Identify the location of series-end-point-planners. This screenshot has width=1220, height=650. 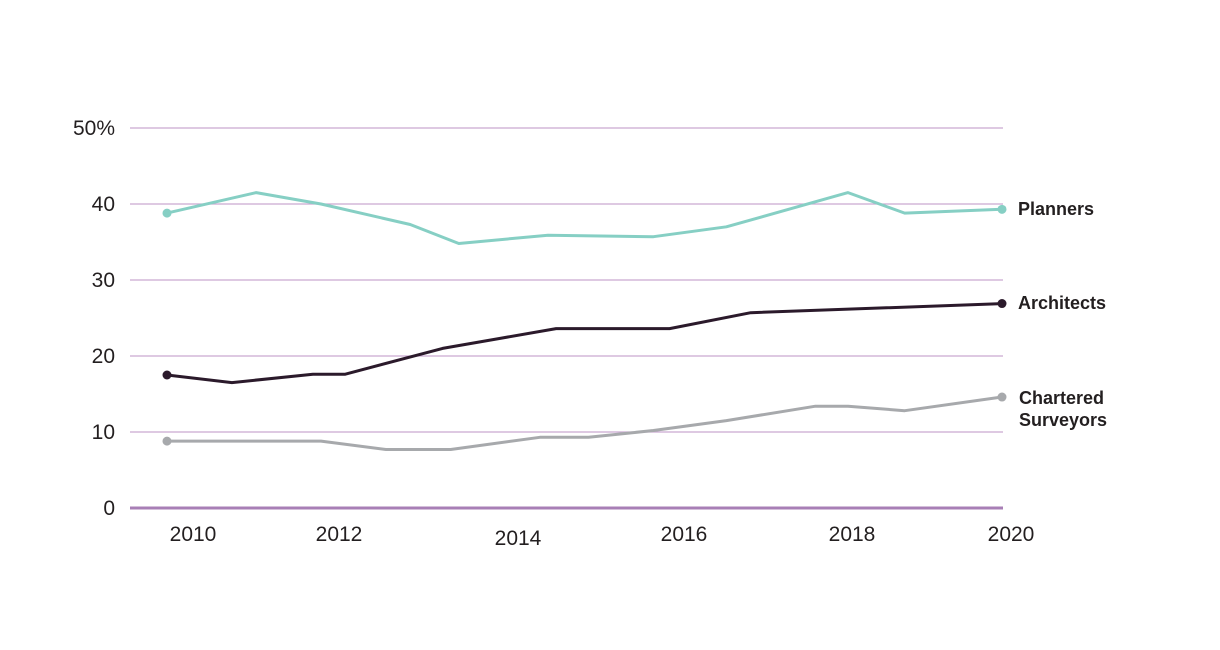
(1002, 209).